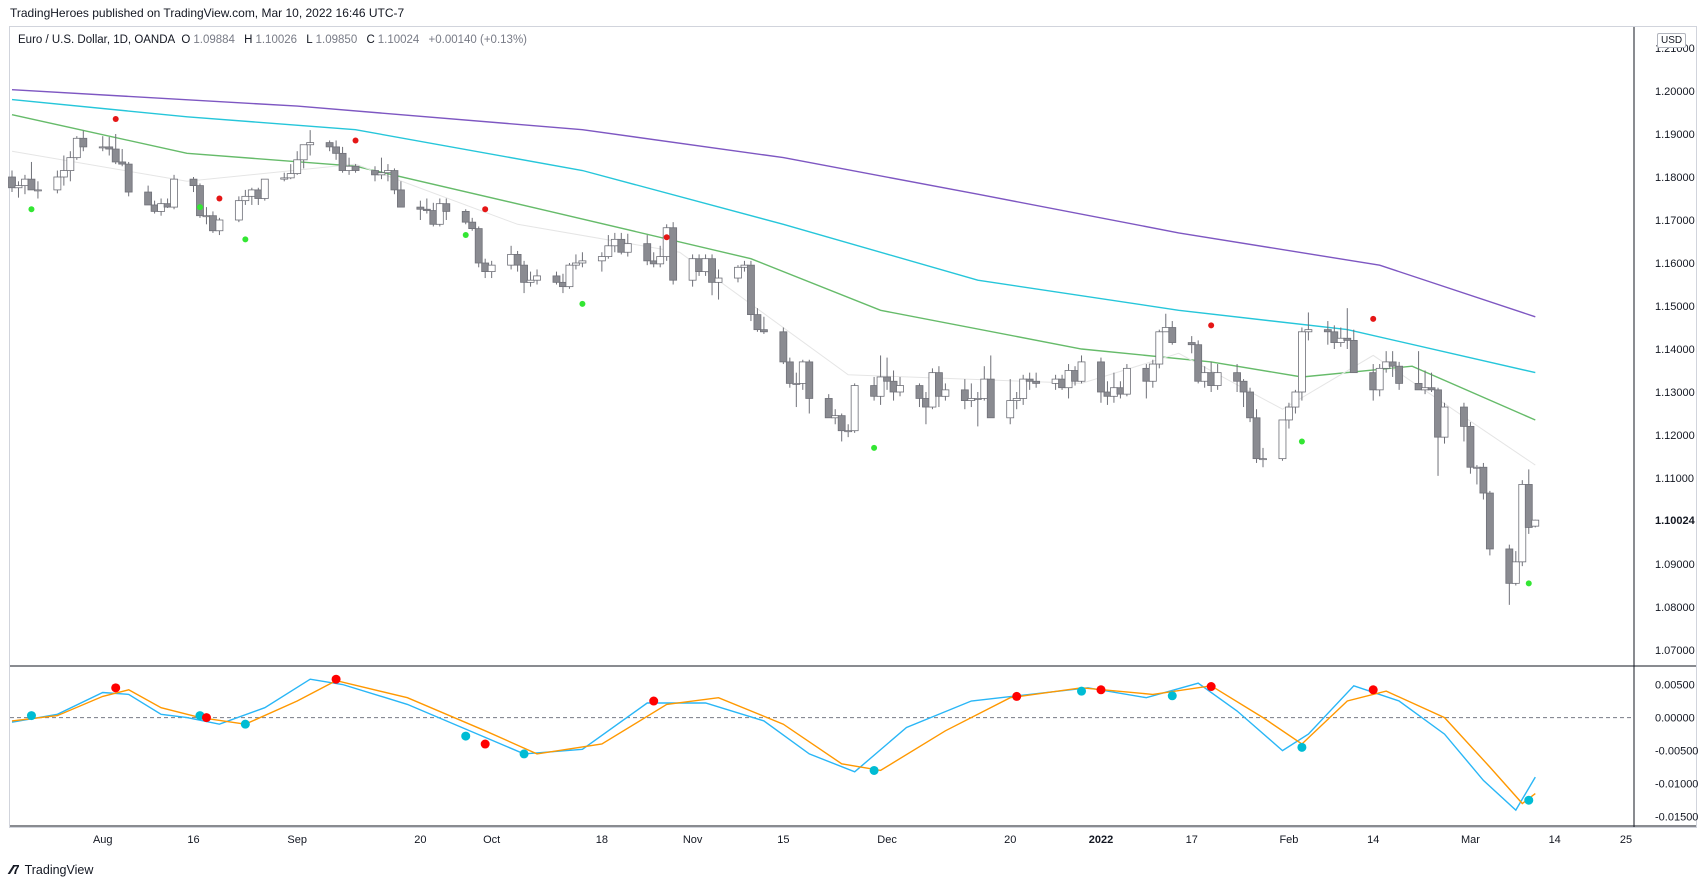 The image size is (1706, 889). I want to click on price-tick-label: 1.14000, so click(1675, 350).